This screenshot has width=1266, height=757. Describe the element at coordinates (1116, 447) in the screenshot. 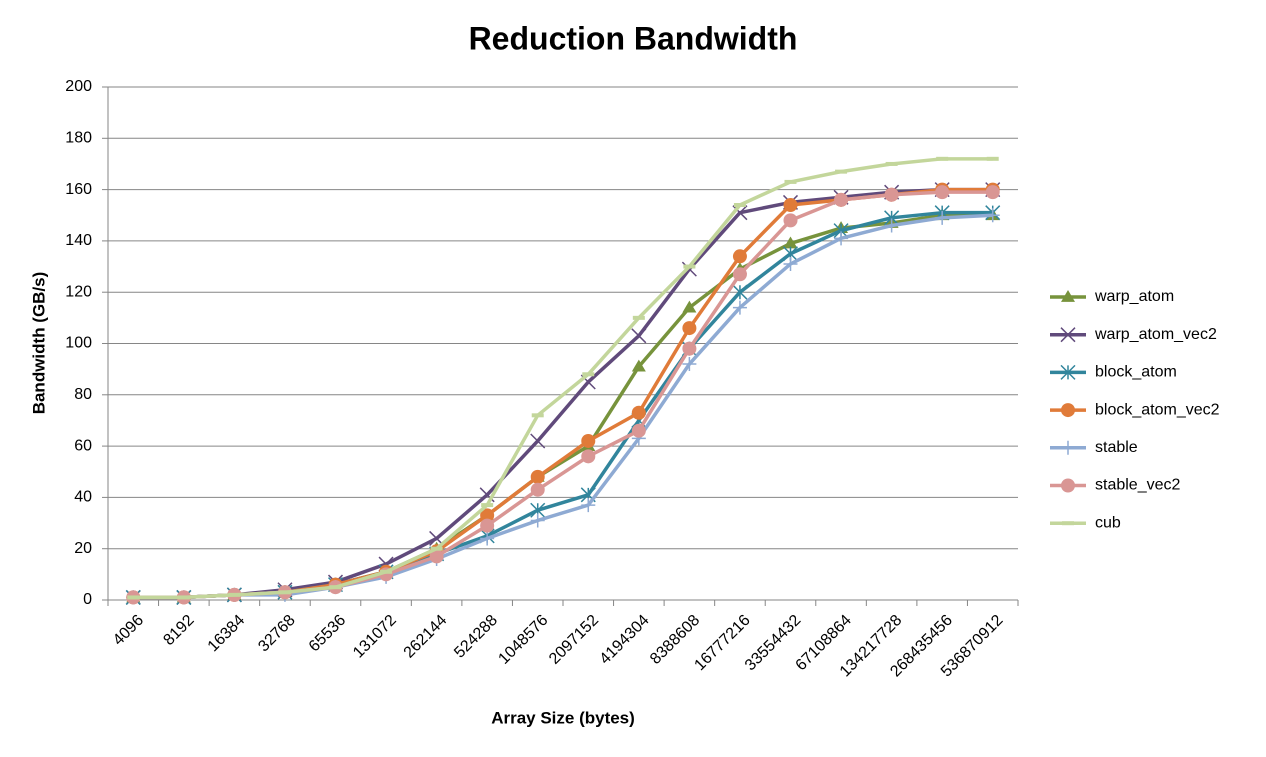

I see `legend-label: stable` at that location.